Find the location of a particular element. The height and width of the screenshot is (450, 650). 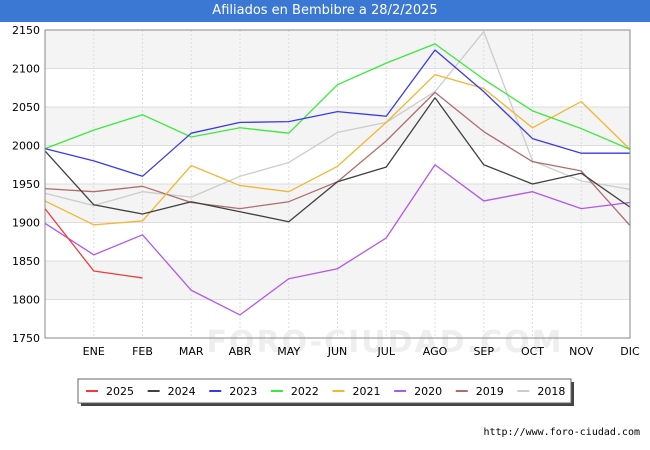

footer-url: http://www.foro-ciudad.com is located at coordinates (561, 432).